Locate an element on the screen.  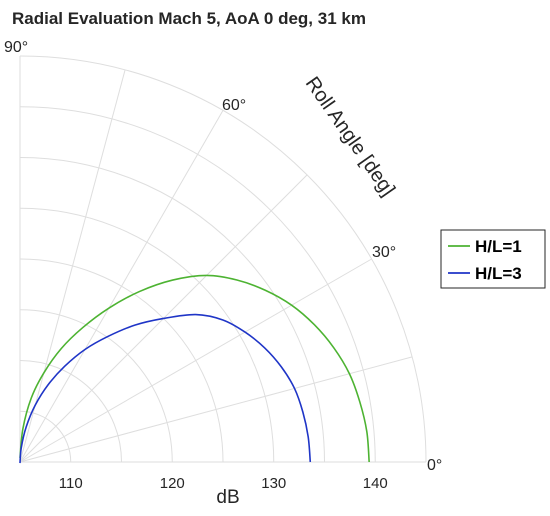
legend-box is located at coordinates (493, 259).